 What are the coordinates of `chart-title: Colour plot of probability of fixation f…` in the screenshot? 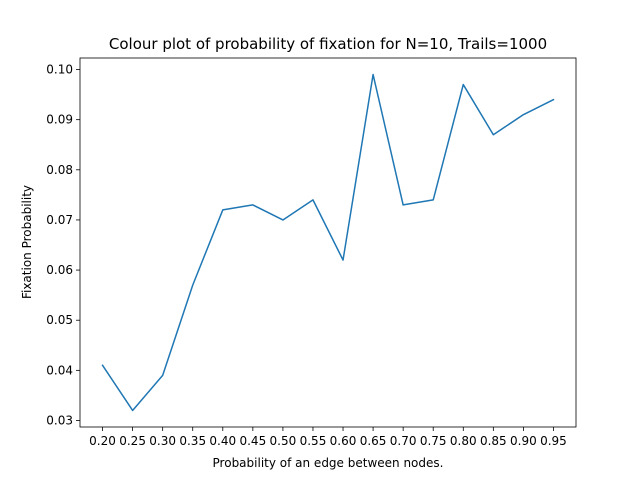 It's located at (328, 44).